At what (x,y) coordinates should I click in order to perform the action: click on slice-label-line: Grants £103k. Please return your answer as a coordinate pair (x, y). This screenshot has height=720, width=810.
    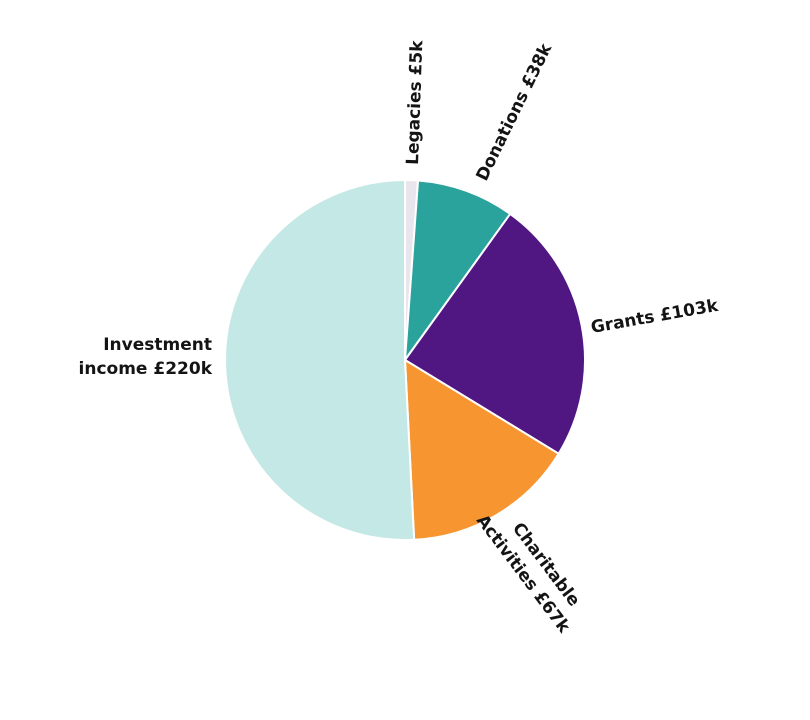
    Looking at the image, I should click on (654, 317).